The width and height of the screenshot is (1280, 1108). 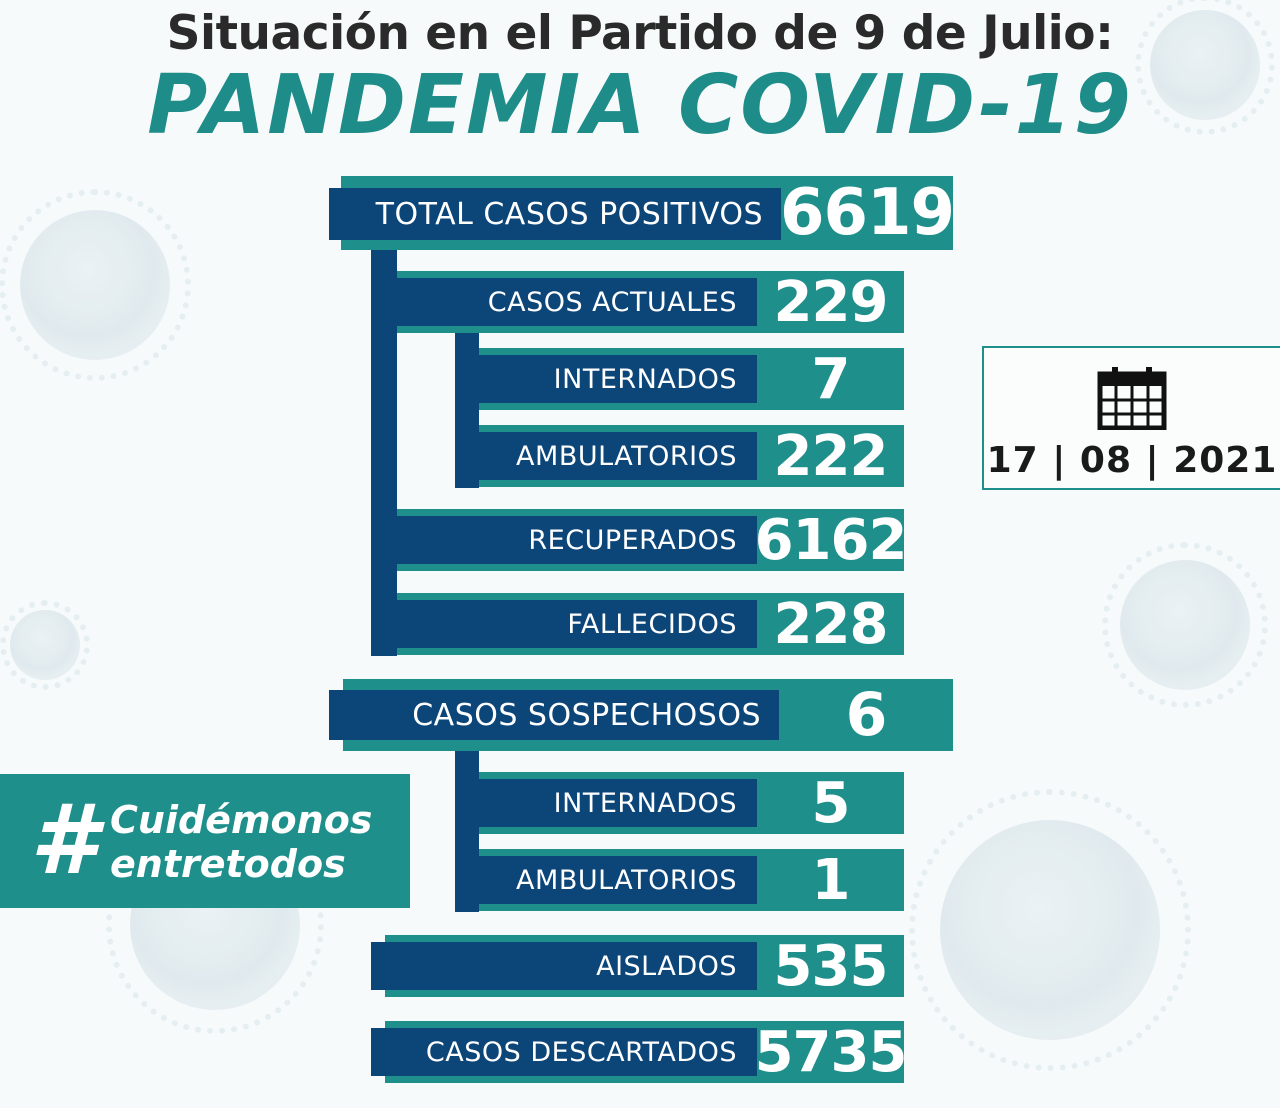 I want to click on date-panel: 17 | 08 | 2021, so click(x=1131, y=418).